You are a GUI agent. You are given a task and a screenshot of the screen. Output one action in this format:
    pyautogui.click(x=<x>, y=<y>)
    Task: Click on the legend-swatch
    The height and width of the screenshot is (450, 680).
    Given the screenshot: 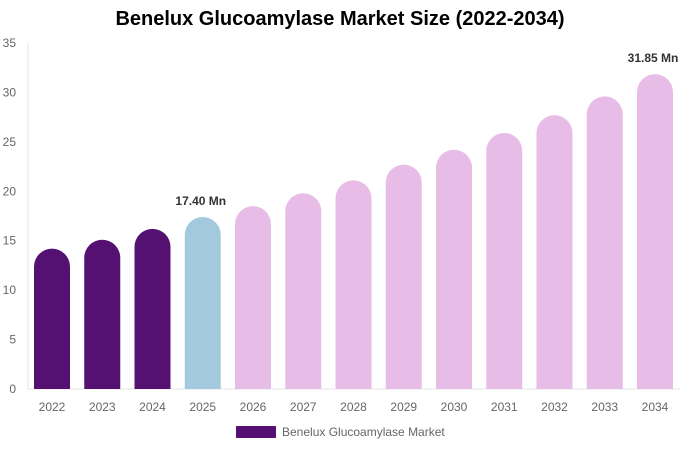 What is the action you would take?
    pyautogui.click(x=256, y=432)
    